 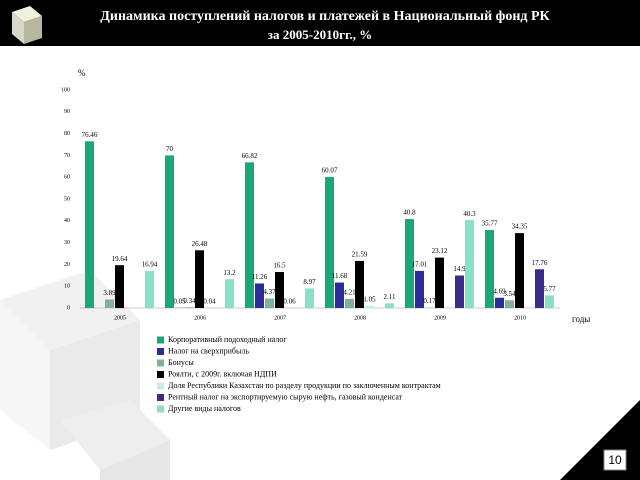 What do you see at coordinates (280, 318) in the screenshot?
I see `x-tick-label: 2007` at bounding box center [280, 318].